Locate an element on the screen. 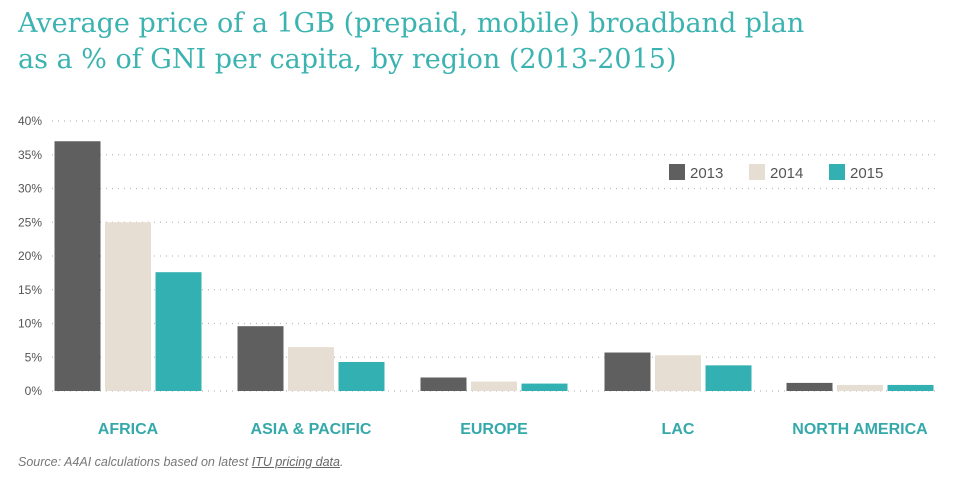 This screenshot has height=487, width=953. y-tick-label: 0% is located at coordinates (34, 391).